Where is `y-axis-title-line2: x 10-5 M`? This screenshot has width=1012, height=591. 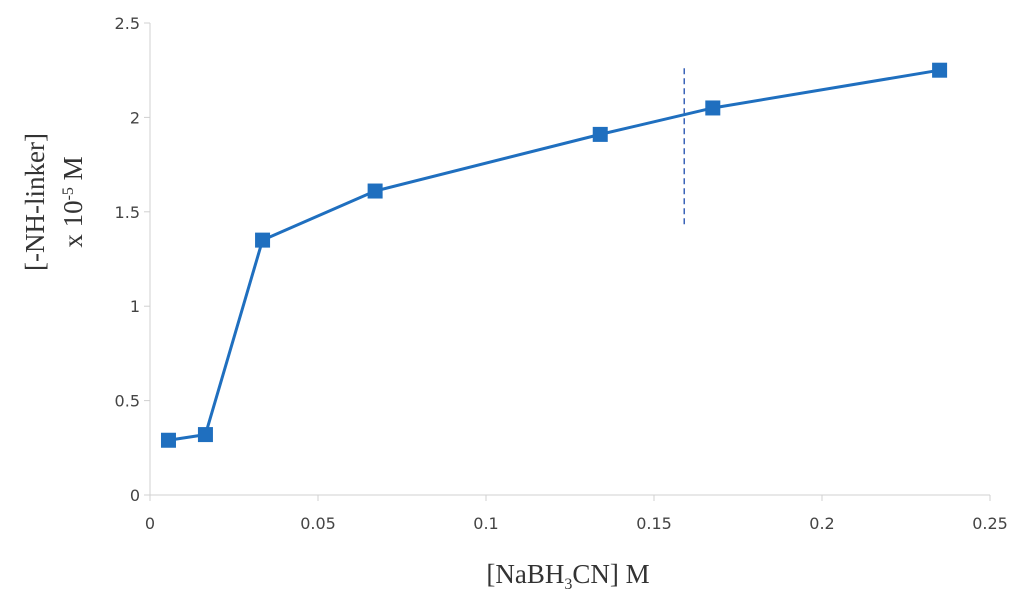
y-axis-title-line2: x 10-5 M is located at coordinates (73, 201).